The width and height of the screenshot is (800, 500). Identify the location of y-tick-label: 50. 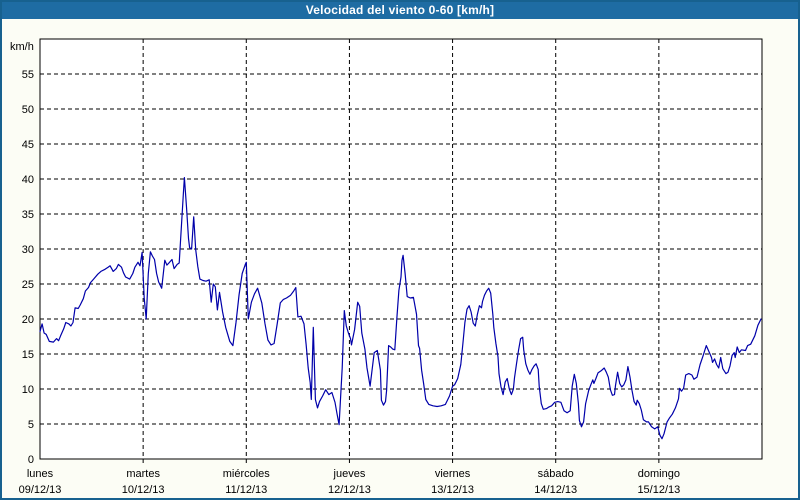
(28, 110).